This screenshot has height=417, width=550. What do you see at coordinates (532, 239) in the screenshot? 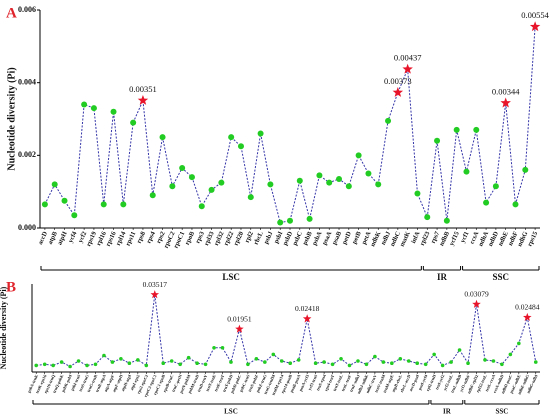
I see `x-tick-label: rps15` at bounding box center [532, 239].